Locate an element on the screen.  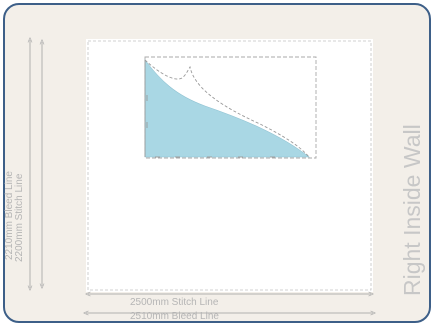
vertical-stitch-label: 2200mm Stitch Line is located at coordinates (19, 217).